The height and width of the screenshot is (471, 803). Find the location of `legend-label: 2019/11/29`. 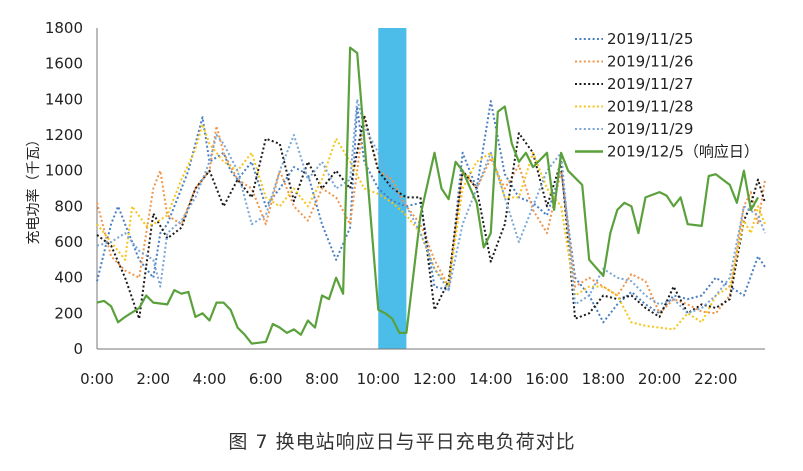

legend-label: 2019/11/29 is located at coordinates (650, 129).